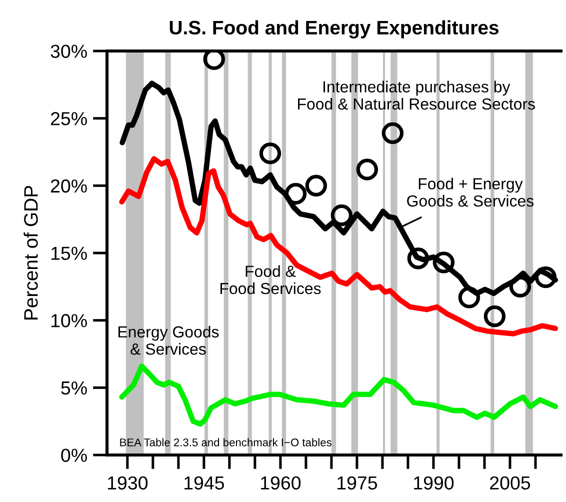 The height and width of the screenshot is (502, 566). Describe the element at coordinates (510, 483) in the screenshot. I see `x-tick-label: 2005` at that location.